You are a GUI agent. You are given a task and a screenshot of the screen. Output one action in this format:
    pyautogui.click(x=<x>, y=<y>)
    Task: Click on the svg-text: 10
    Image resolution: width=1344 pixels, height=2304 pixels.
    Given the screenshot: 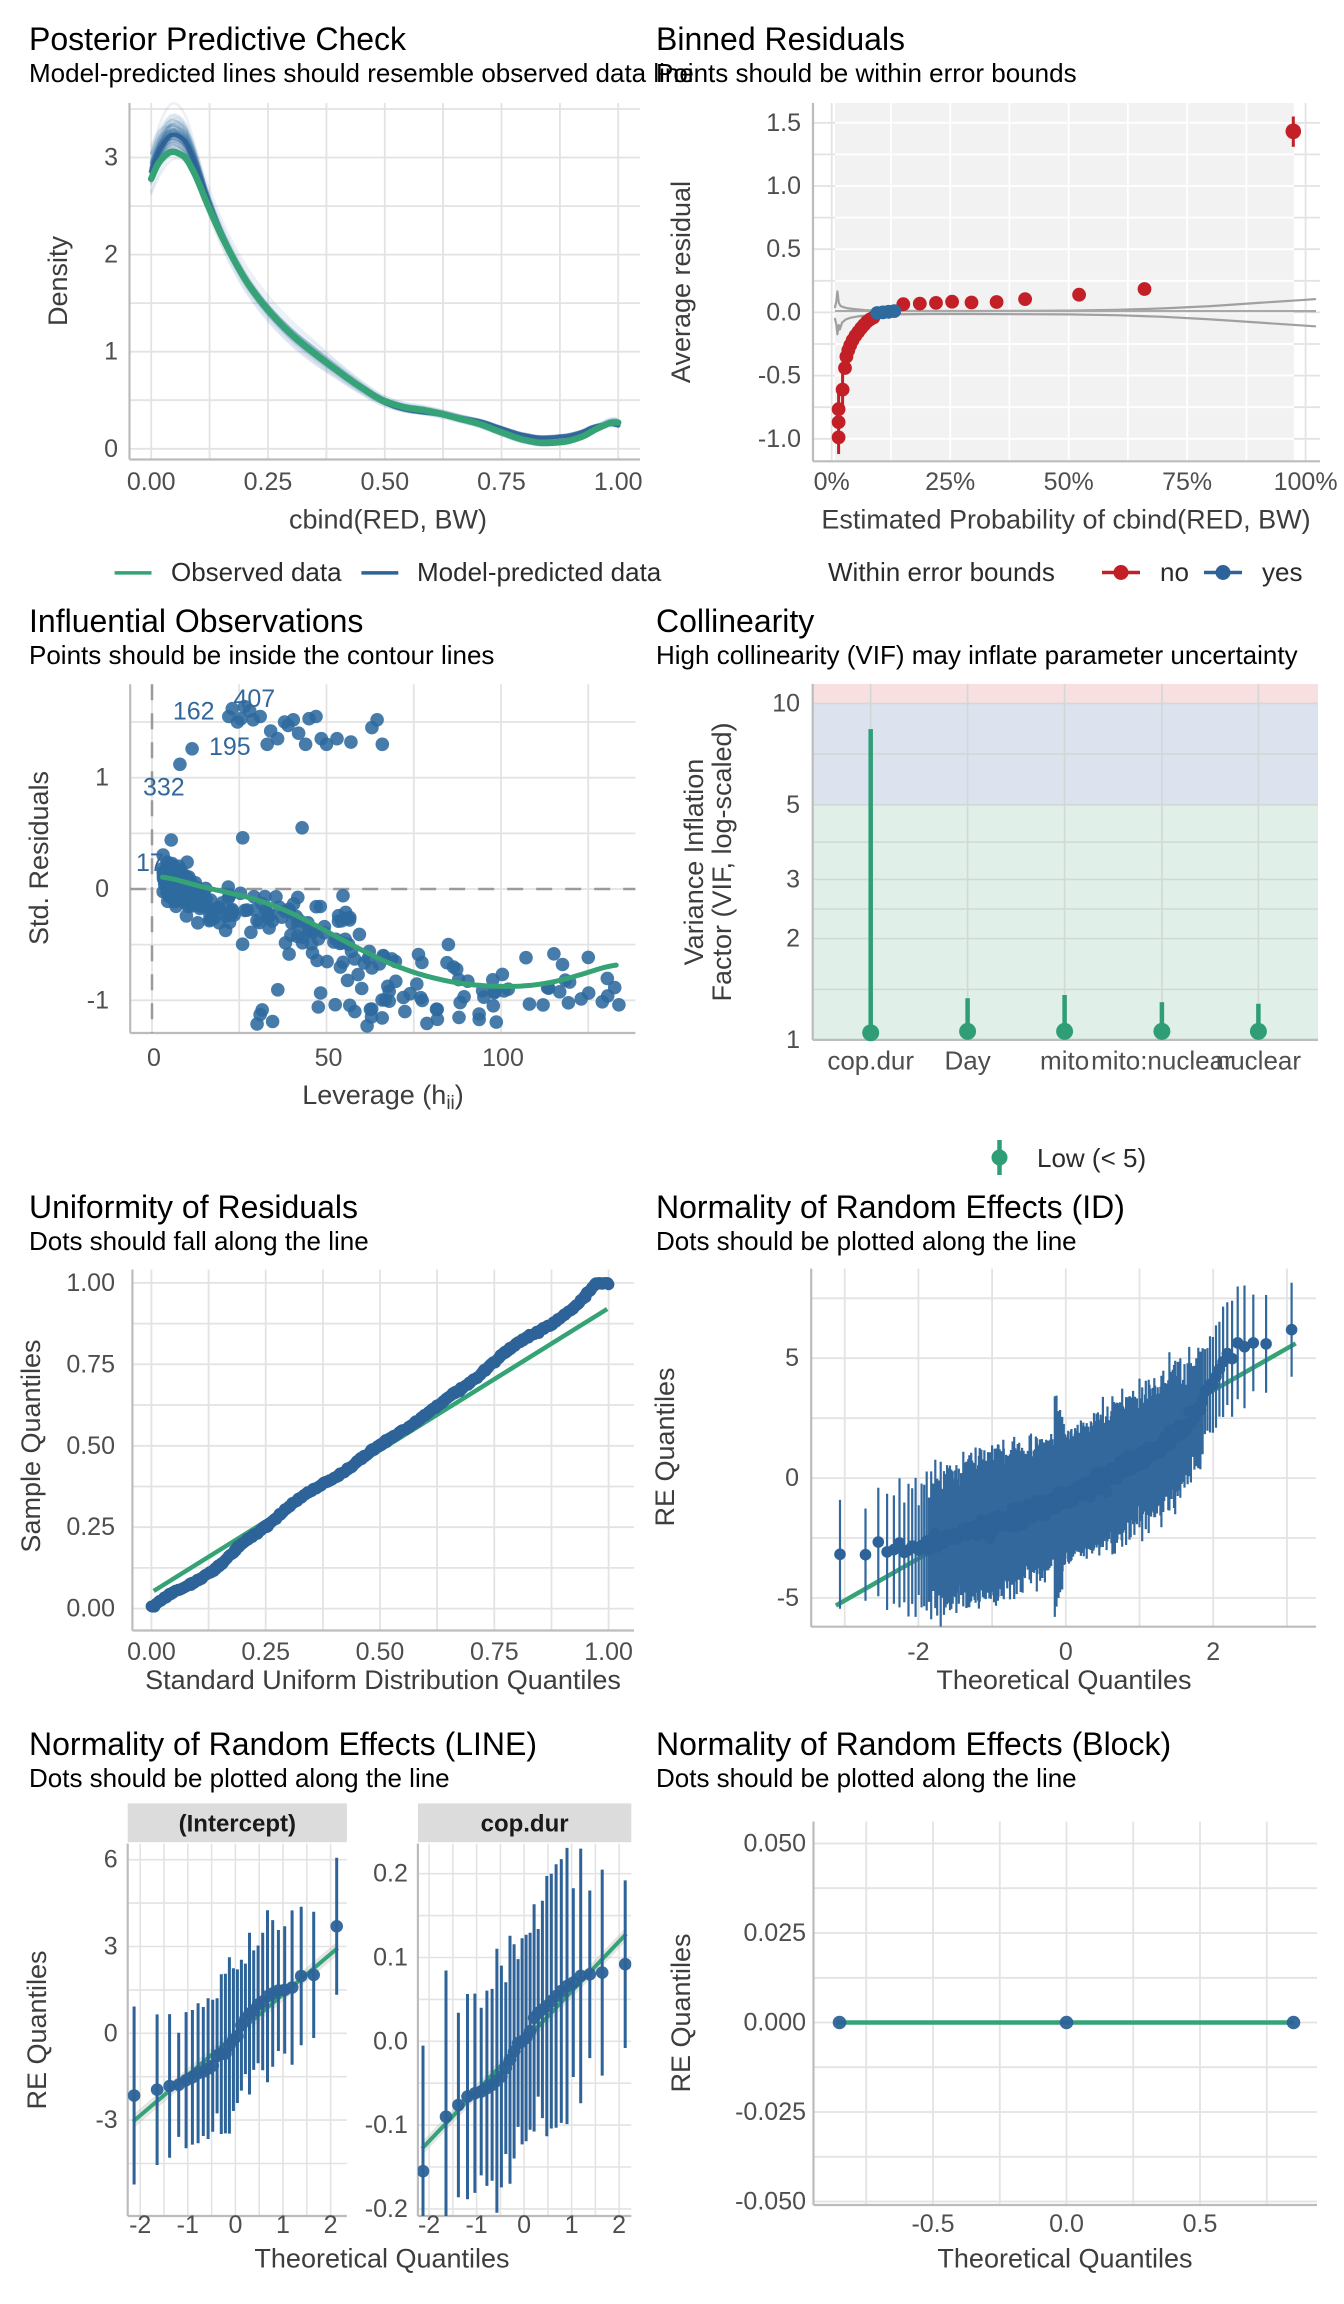 What is the action you would take?
    pyautogui.click(x=786, y=704)
    